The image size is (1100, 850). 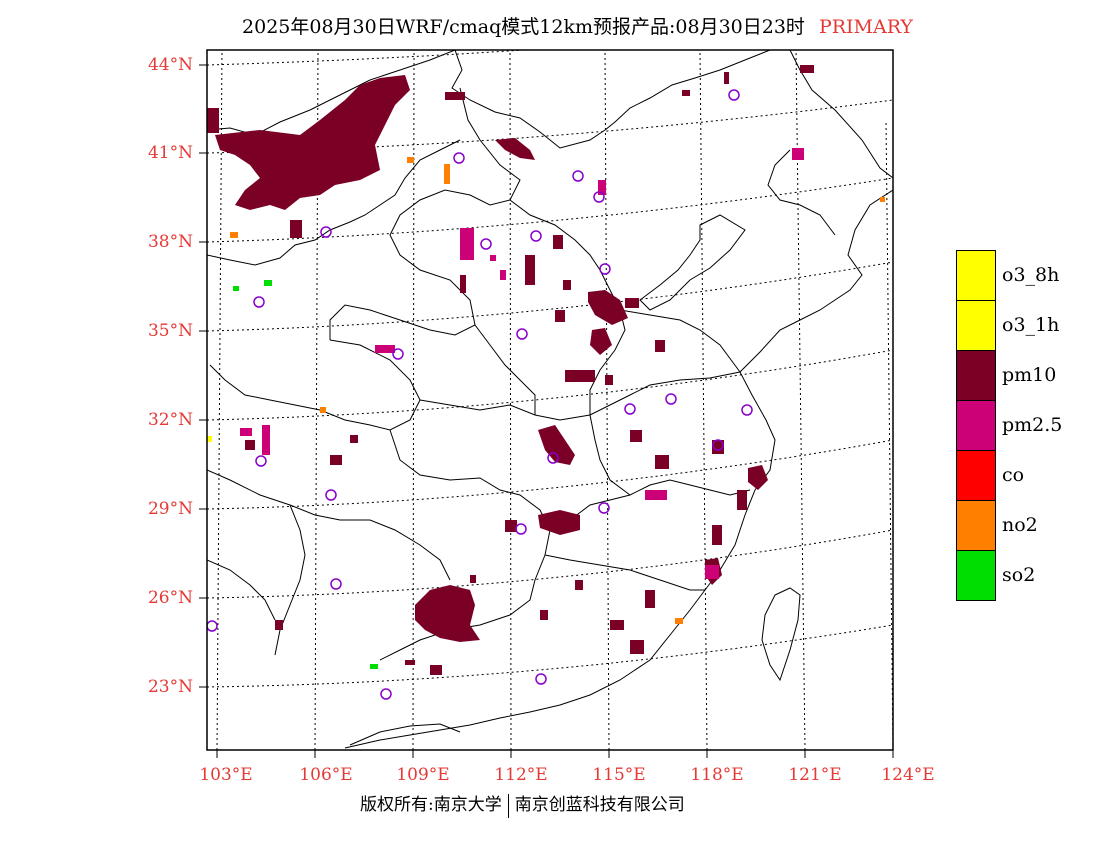 I want to click on lat-label-44: 44°N, so click(x=170, y=65).